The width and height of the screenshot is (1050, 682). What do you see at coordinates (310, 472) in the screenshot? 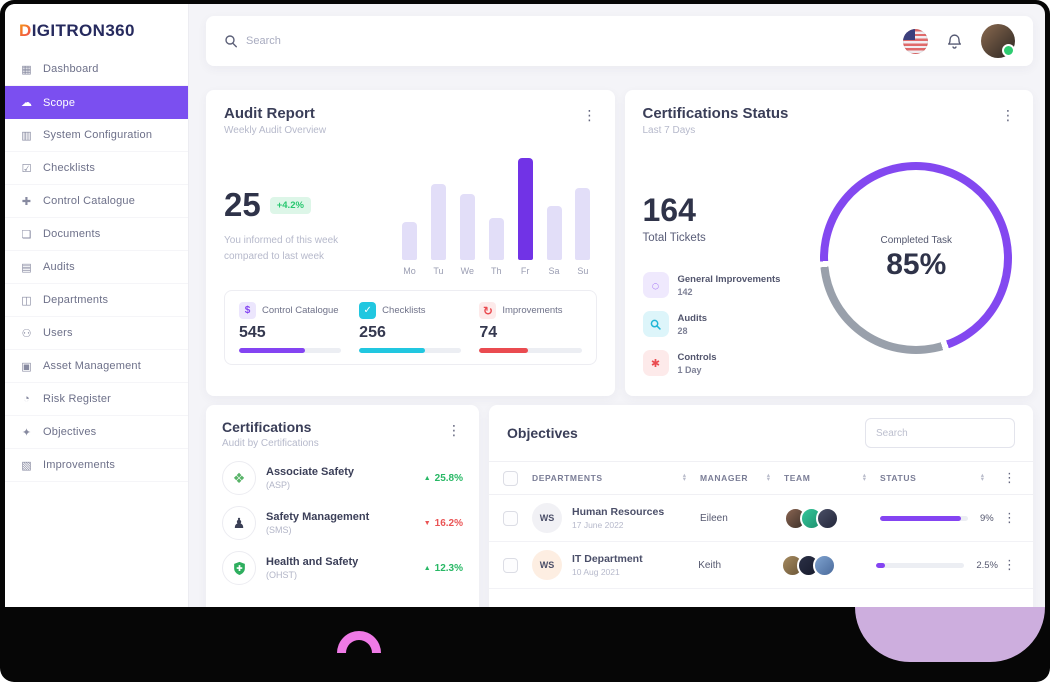
I see `certification-name: Associate Safety` at bounding box center [310, 472].